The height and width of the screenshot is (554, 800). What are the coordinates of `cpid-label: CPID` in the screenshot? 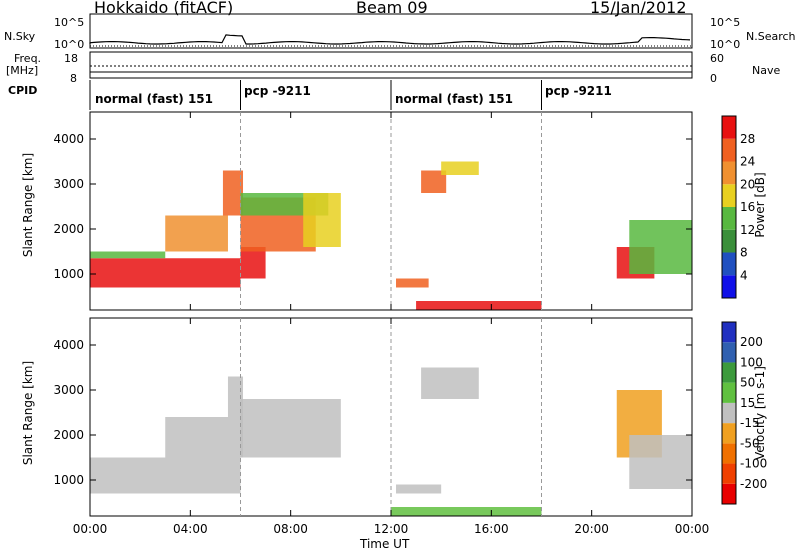 It's located at (23, 90).